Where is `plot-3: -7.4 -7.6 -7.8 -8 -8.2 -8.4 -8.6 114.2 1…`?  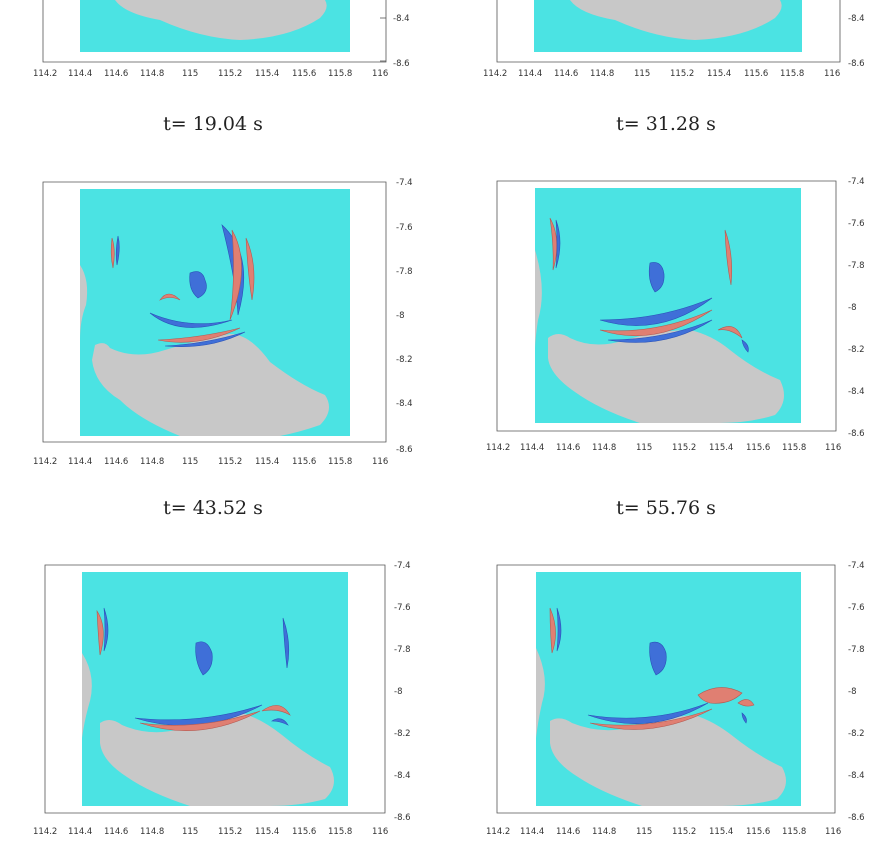 plot-3: -7.4 -7.6 -7.8 -8 -8.2 -8.4 -8.6 114.2 1… is located at coordinates (223, 322).